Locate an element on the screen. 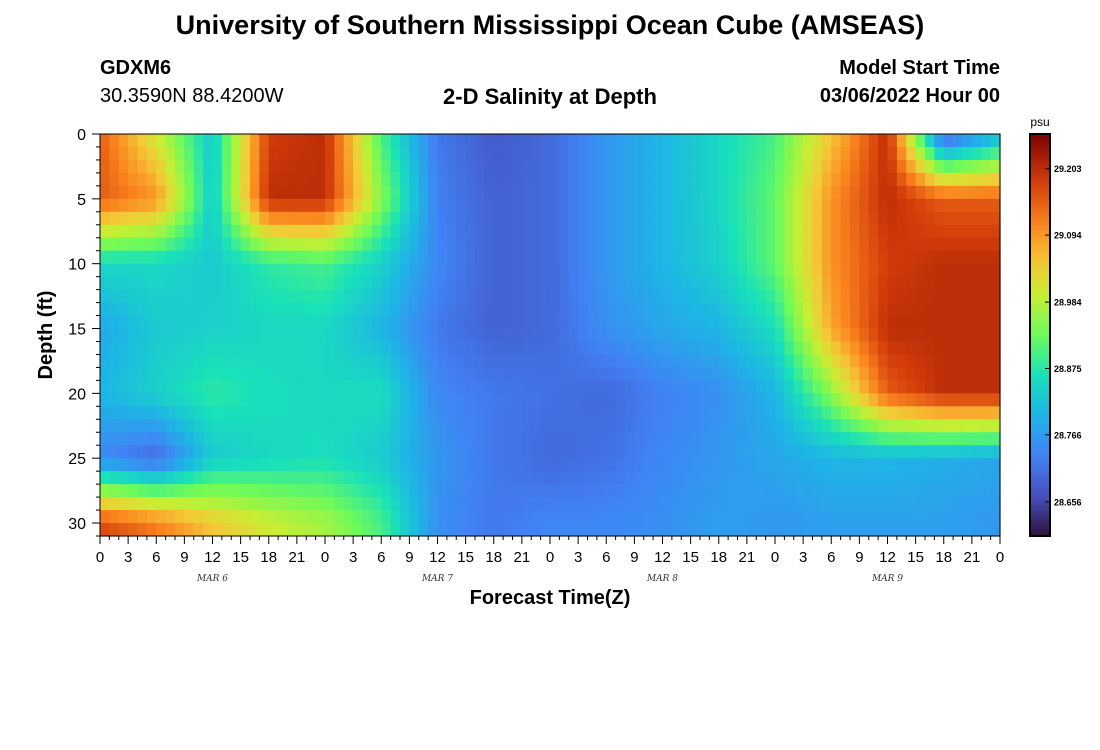 This screenshot has height=750, width=1100. date-label: MAR 7 is located at coordinates (437, 579).